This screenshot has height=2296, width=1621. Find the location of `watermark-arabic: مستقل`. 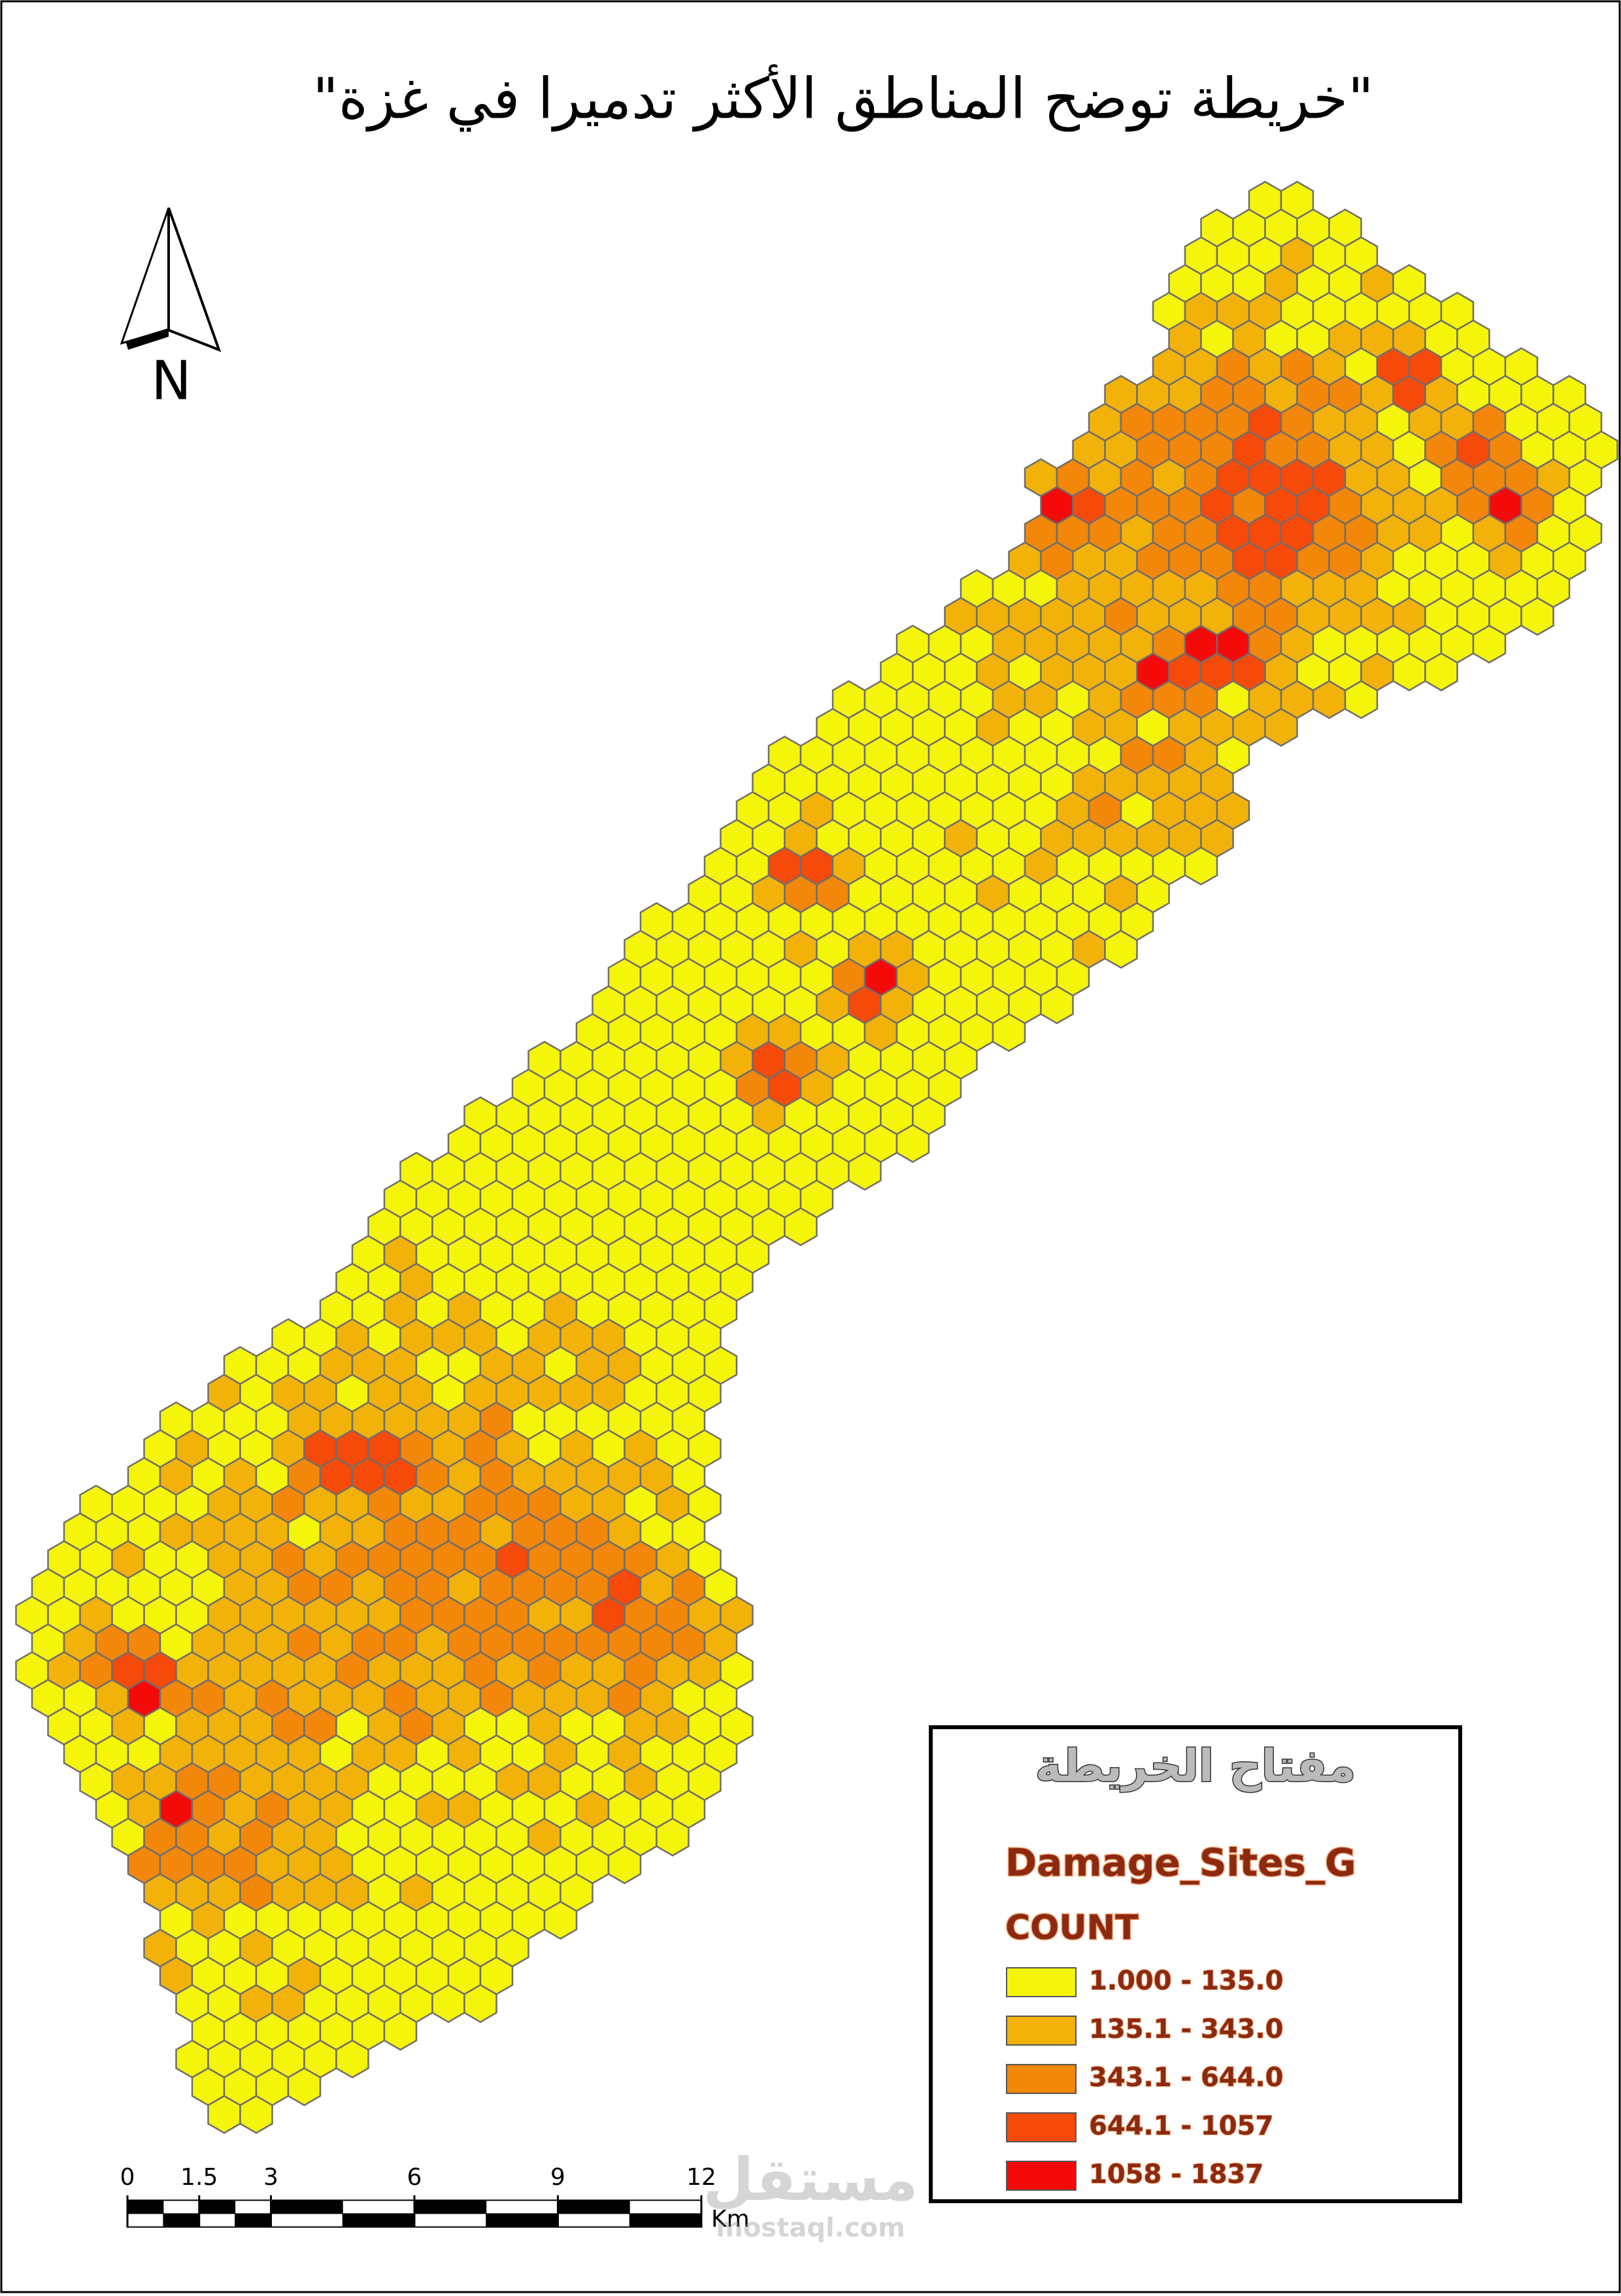

watermark-arabic: مستقل is located at coordinates (811, 2180).